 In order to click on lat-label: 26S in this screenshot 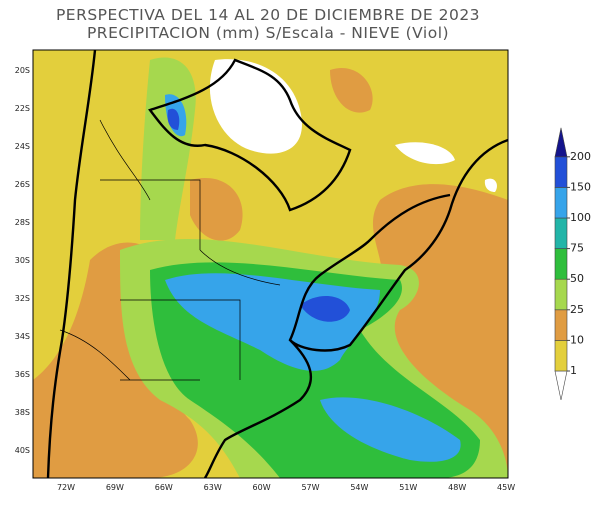, I will do `click(22, 184)`.